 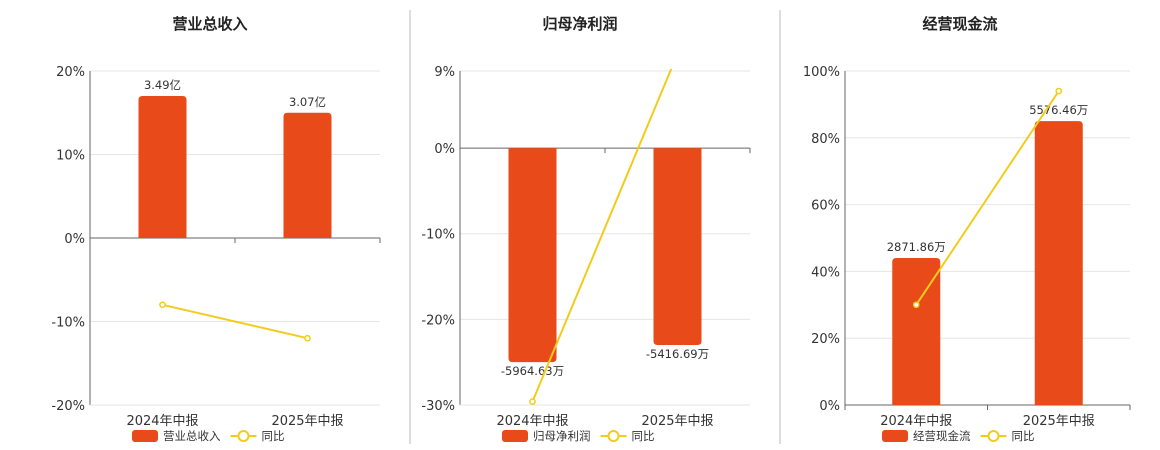 What do you see at coordinates (70, 156) in the screenshot?
I see `y-tick-label: 10%` at bounding box center [70, 156].